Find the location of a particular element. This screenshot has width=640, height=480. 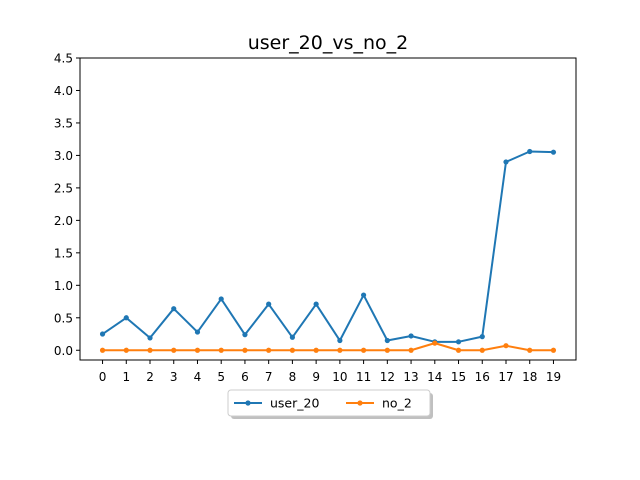

y-tick-label: 0.0 is located at coordinates (63, 351).